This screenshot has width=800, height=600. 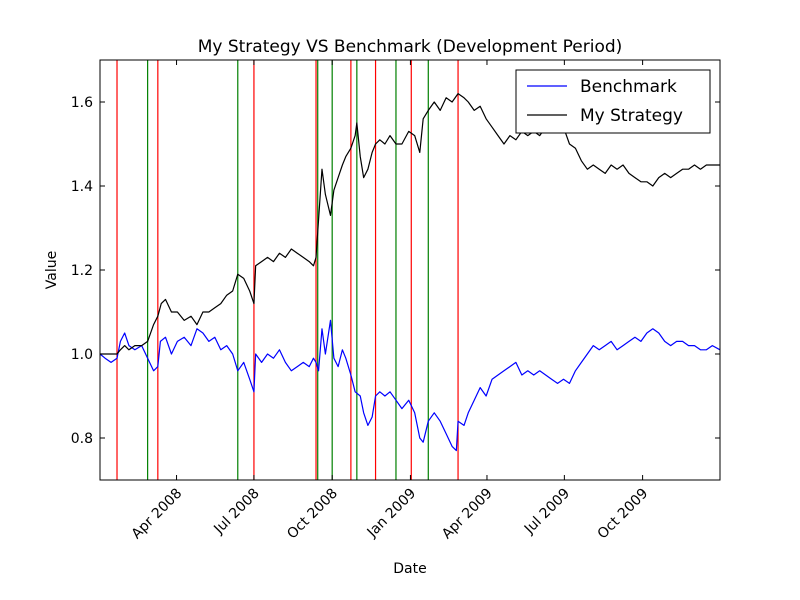 I want to click on y-axis-label: Value, so click(x=52, y=270).